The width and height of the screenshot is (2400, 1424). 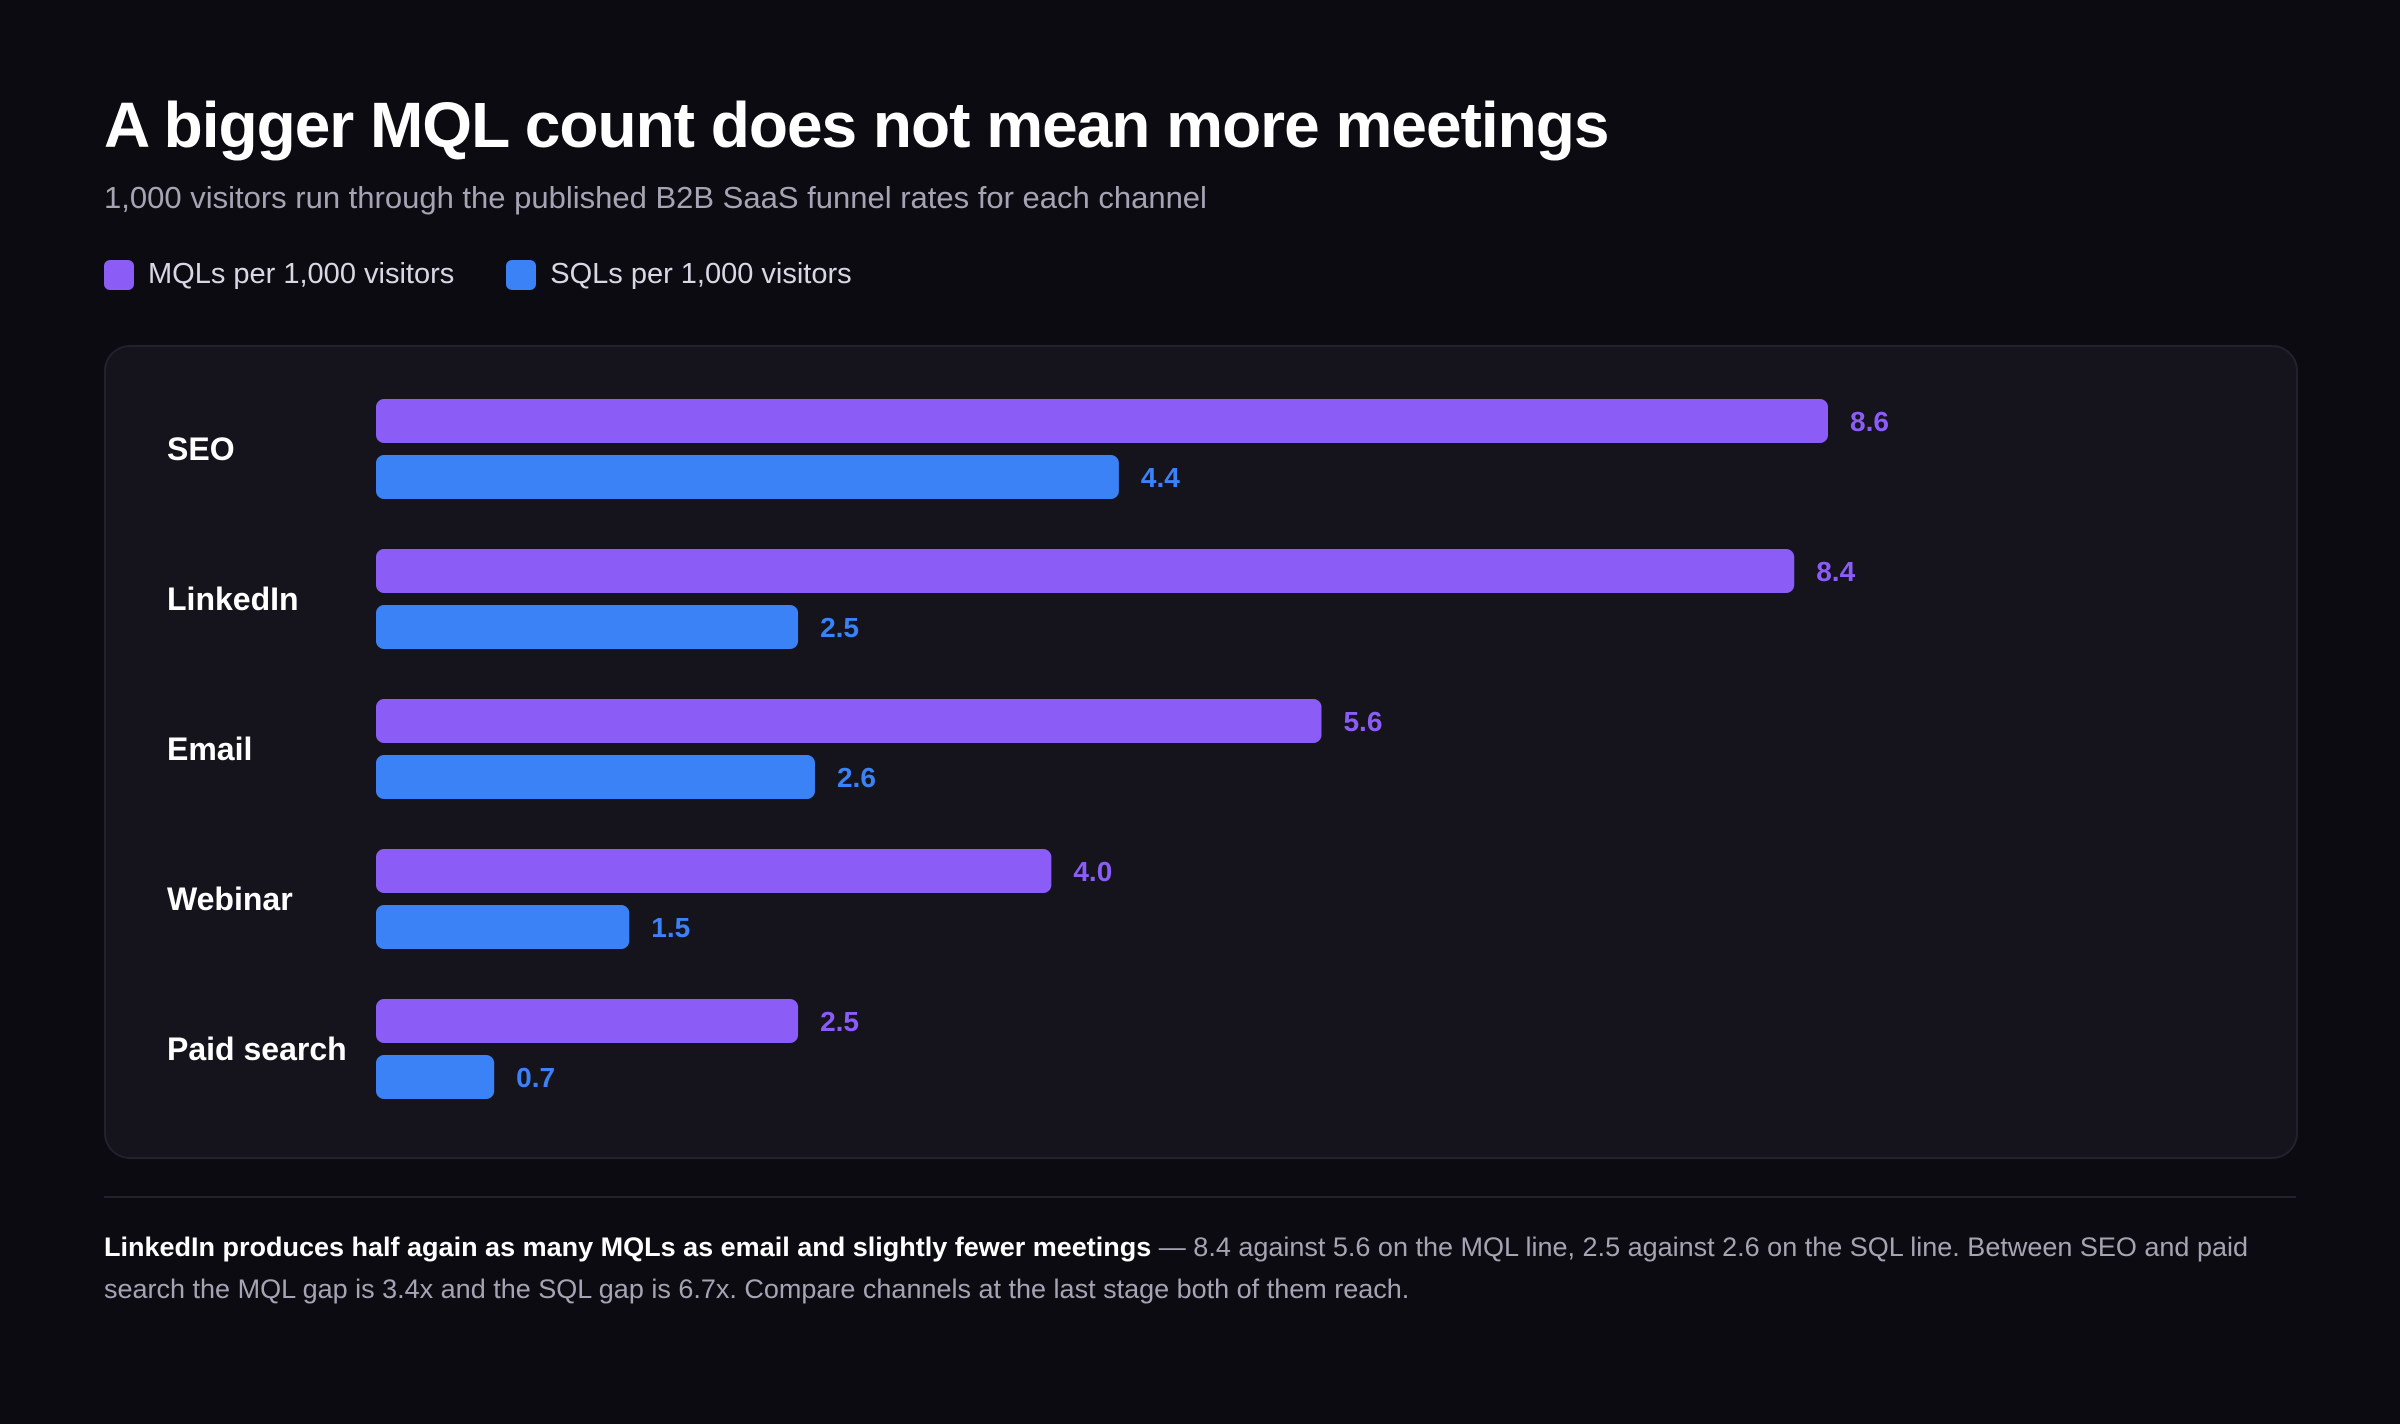 I want to click on divider, so click(x=1200, y=1197).